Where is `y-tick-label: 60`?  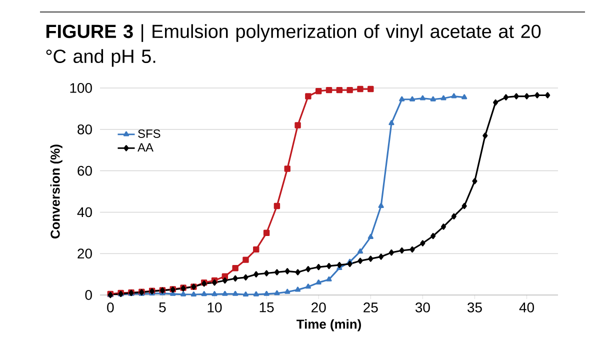
y-tick-label: 60 is located at coordinates (85, 171).